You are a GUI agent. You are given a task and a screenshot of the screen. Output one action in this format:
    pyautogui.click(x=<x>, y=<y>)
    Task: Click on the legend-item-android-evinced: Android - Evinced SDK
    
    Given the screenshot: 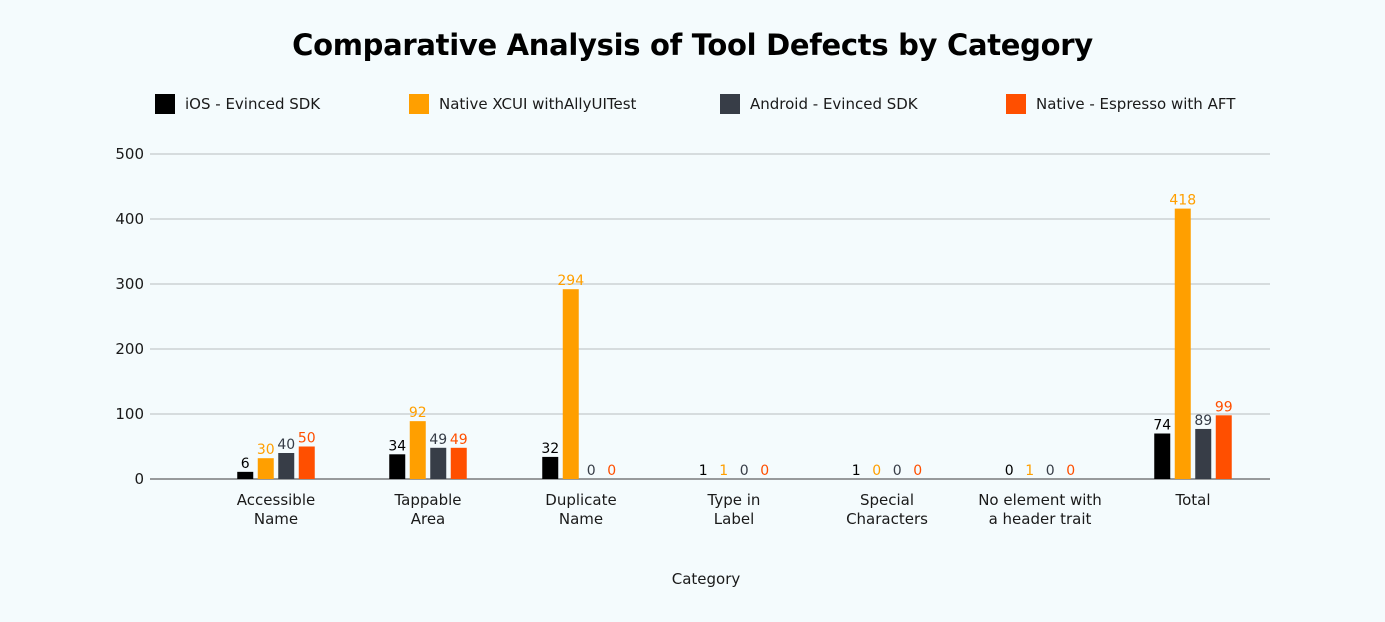 What is the action you would take?
    pyautogui.click(x=819, y=104)
    